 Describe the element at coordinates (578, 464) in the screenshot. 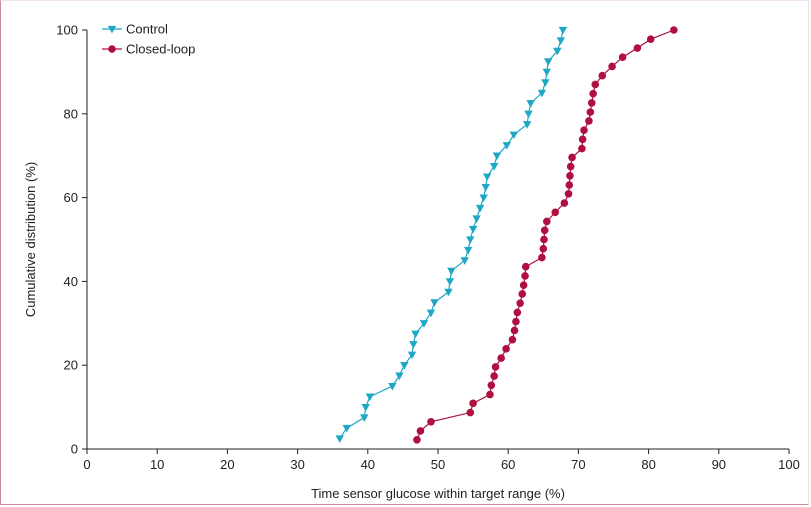

I see `x-tick-label: 70` at that location.